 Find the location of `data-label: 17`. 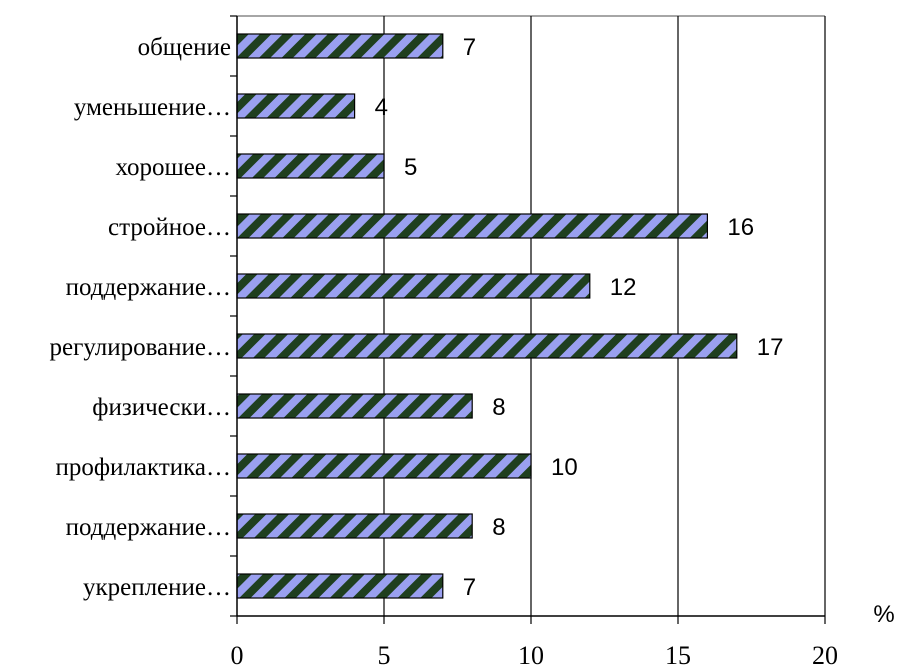

data-label: 17 is located at coordinates (770, 347).